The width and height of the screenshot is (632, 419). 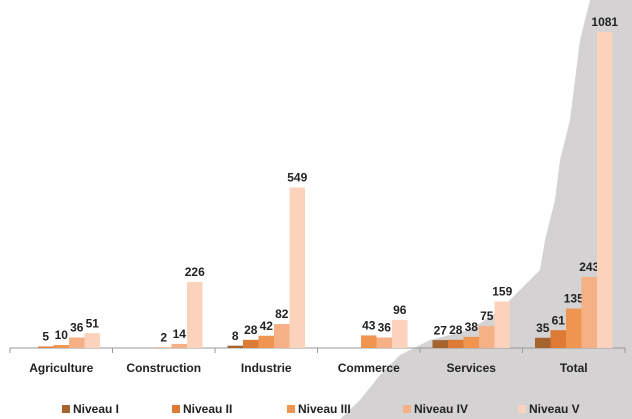 I want to click on x-tick-label: Agriculture, so click(x=61, y=368).